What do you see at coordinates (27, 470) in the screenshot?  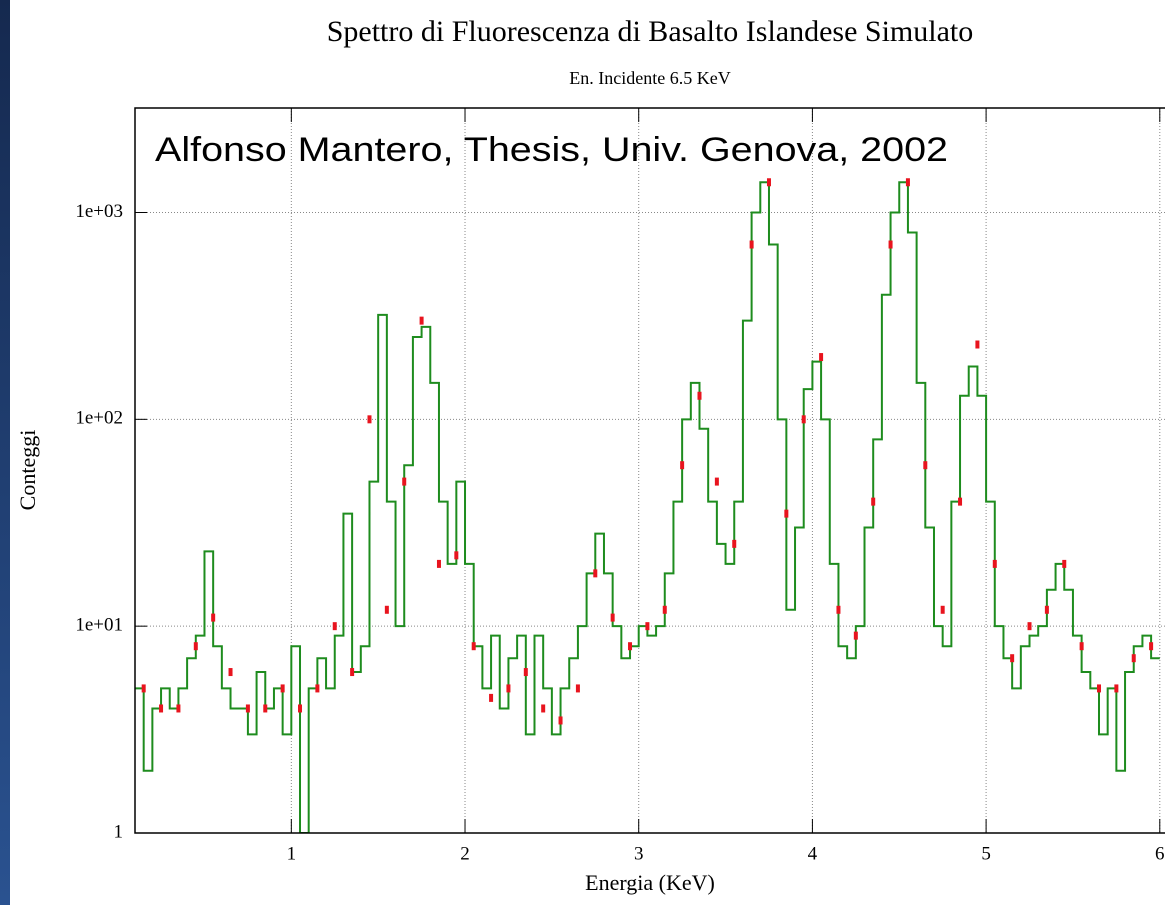 I see `y-axis-label: Conteggi` at bounding box center [27, 470].